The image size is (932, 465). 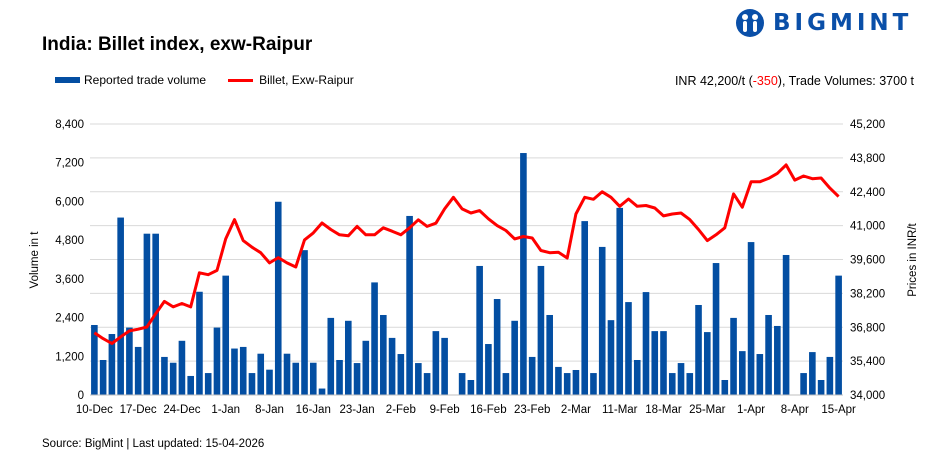 What do you see at coordinates (181, 410) in the screenshot?
I see `x-axis-tick-label: 24-Dec` at bounding box center [181, 410].